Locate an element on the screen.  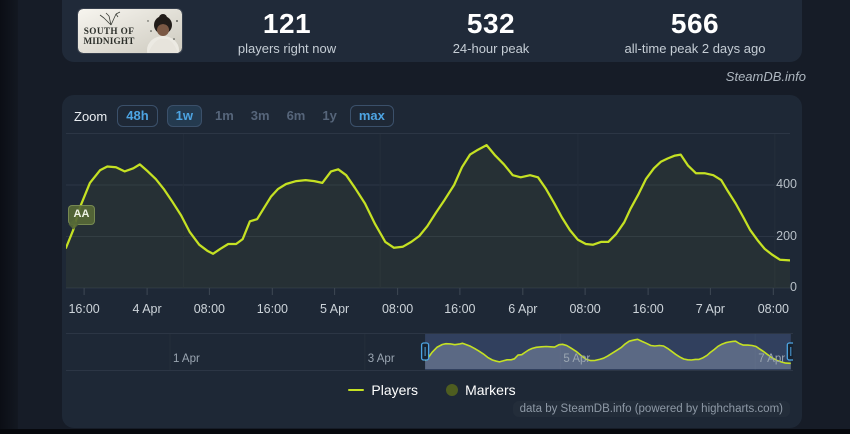
navigator-area-fill is located at coordinates (608, 354).